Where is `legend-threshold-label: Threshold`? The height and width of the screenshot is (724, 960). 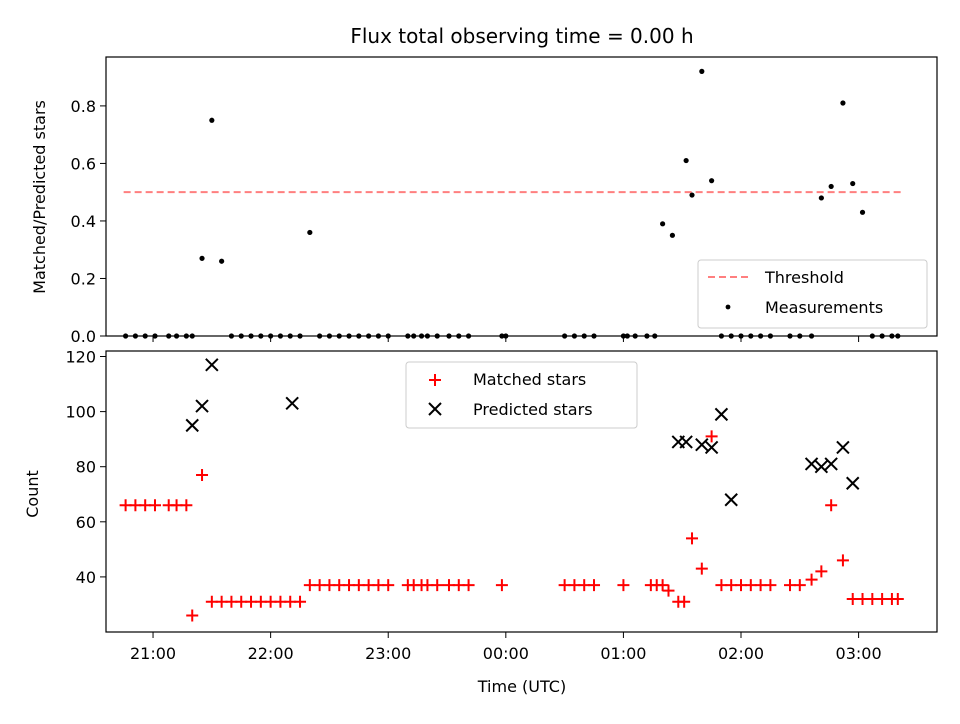
legend-threshold-label: Threshold is located at coordinates (804, 277).